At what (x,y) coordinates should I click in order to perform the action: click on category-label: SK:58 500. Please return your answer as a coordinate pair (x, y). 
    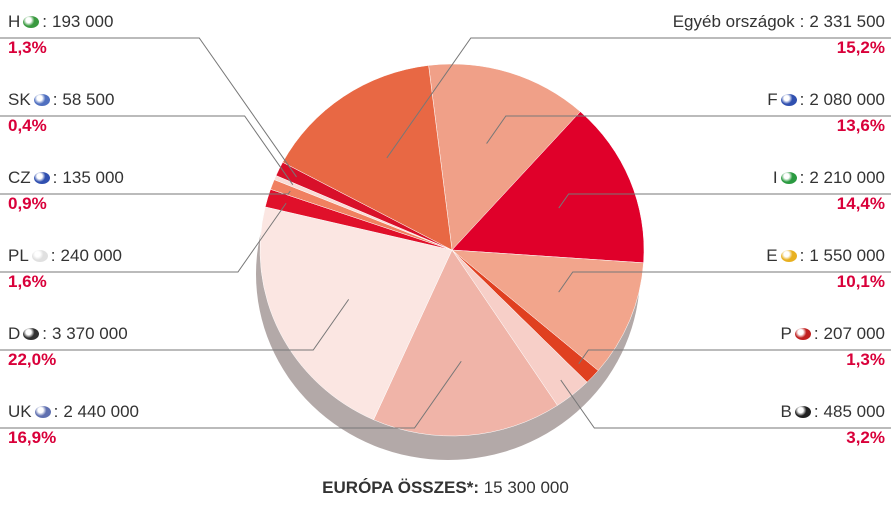
    Looking at the image, I should click on (218, 100).